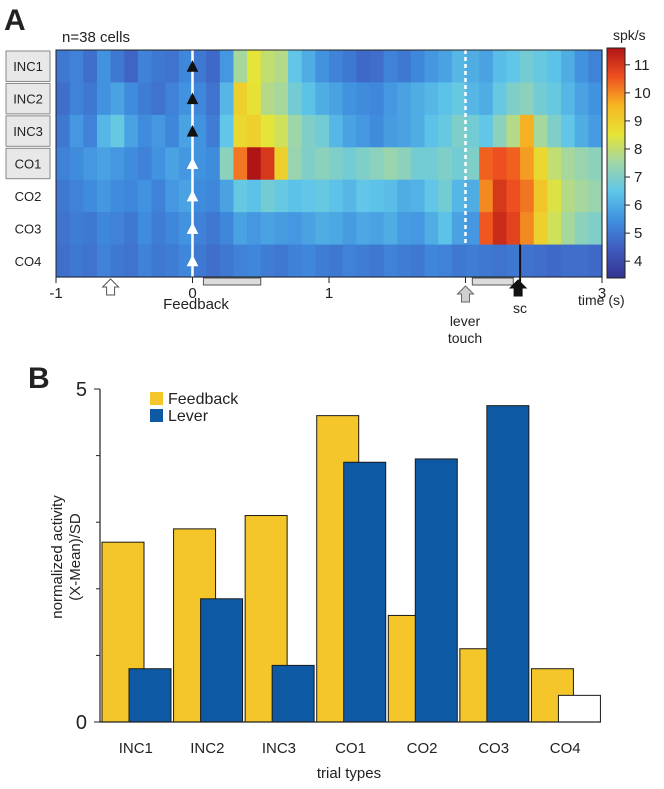 The width and height of the screenshot is (664, 789). Describe the element at coordinates (354, 166) in the screenshot. I see `event-lines` at that location.